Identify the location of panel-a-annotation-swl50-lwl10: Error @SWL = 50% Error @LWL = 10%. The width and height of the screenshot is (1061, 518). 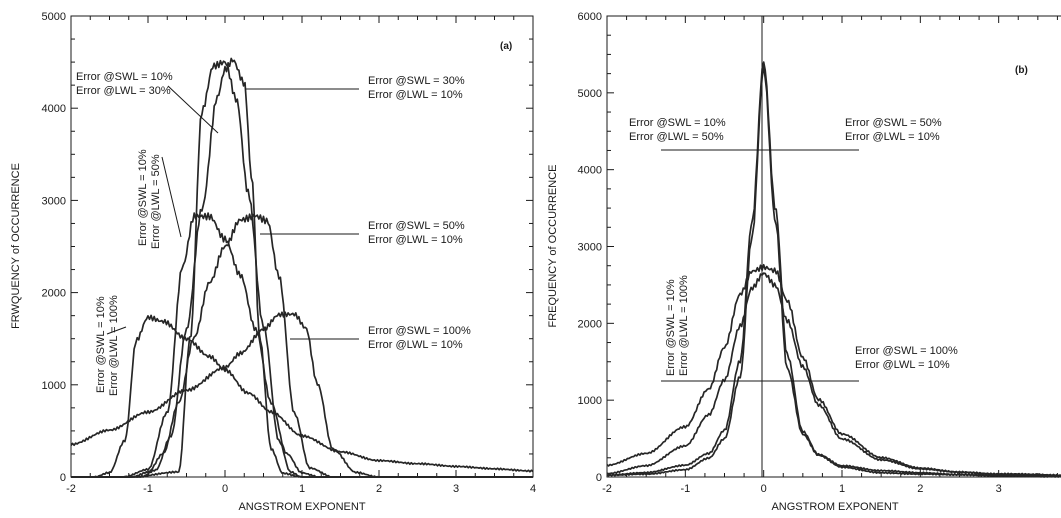
(362, 233).